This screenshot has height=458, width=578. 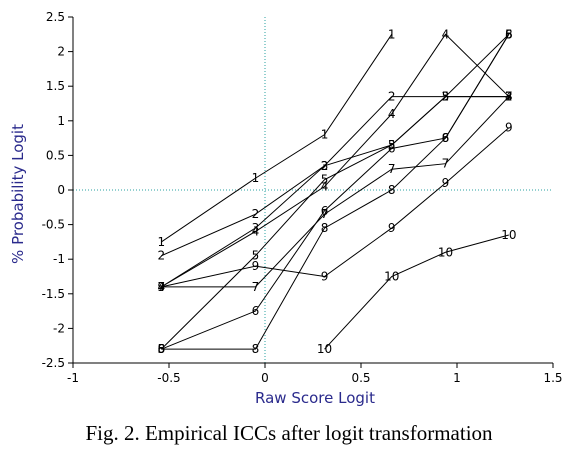 I want to click on x-tick-label: -1, so click(x=73, y=378).